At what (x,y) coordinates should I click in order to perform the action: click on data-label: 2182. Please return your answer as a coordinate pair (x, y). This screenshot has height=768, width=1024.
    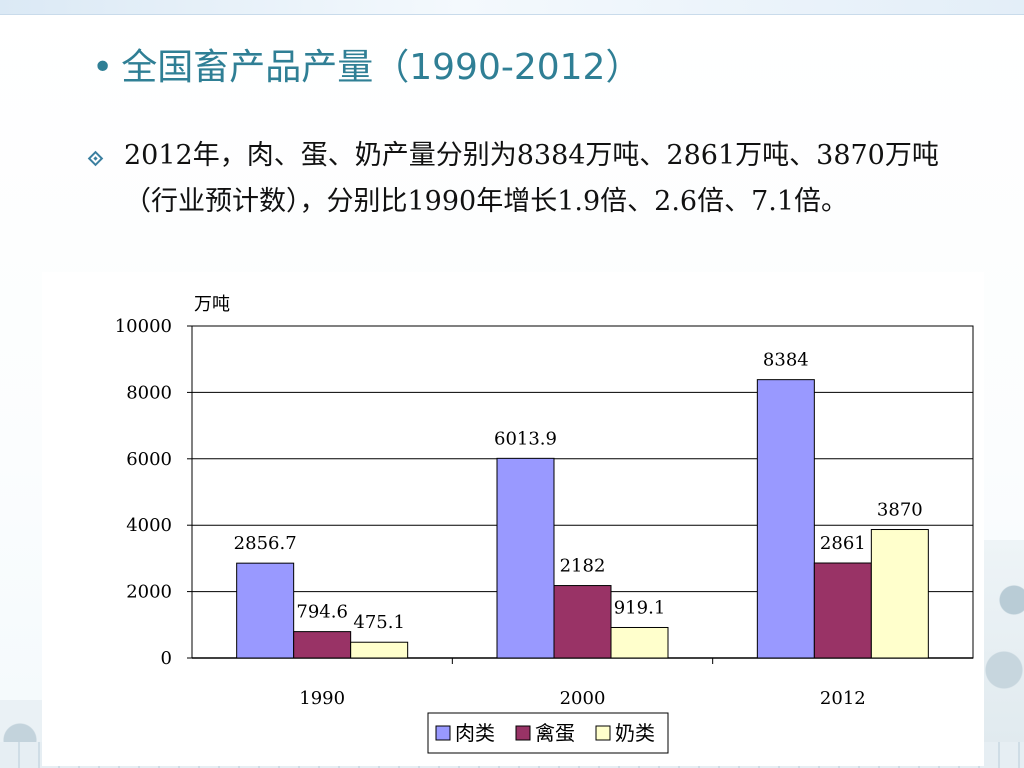
    Looking at the image, I should click on (583, 566).